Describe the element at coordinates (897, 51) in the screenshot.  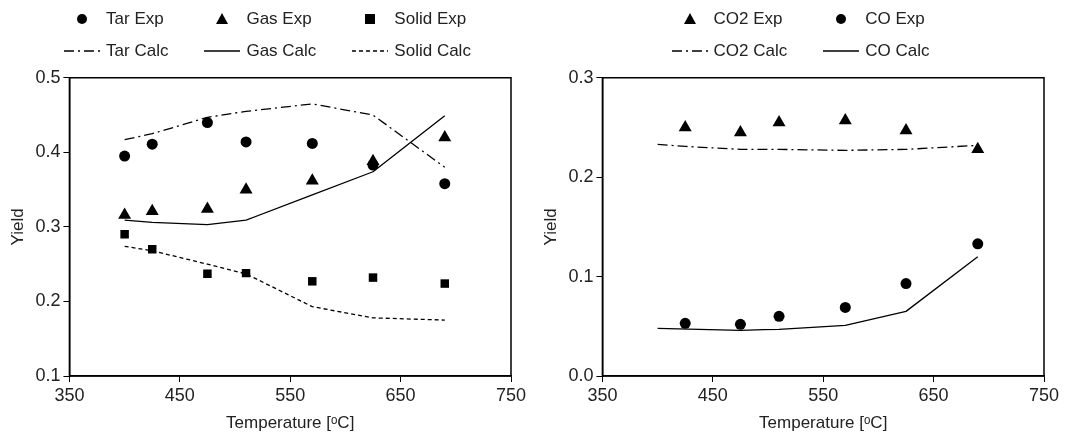
I see `legend-label: CO Calc` at that location.